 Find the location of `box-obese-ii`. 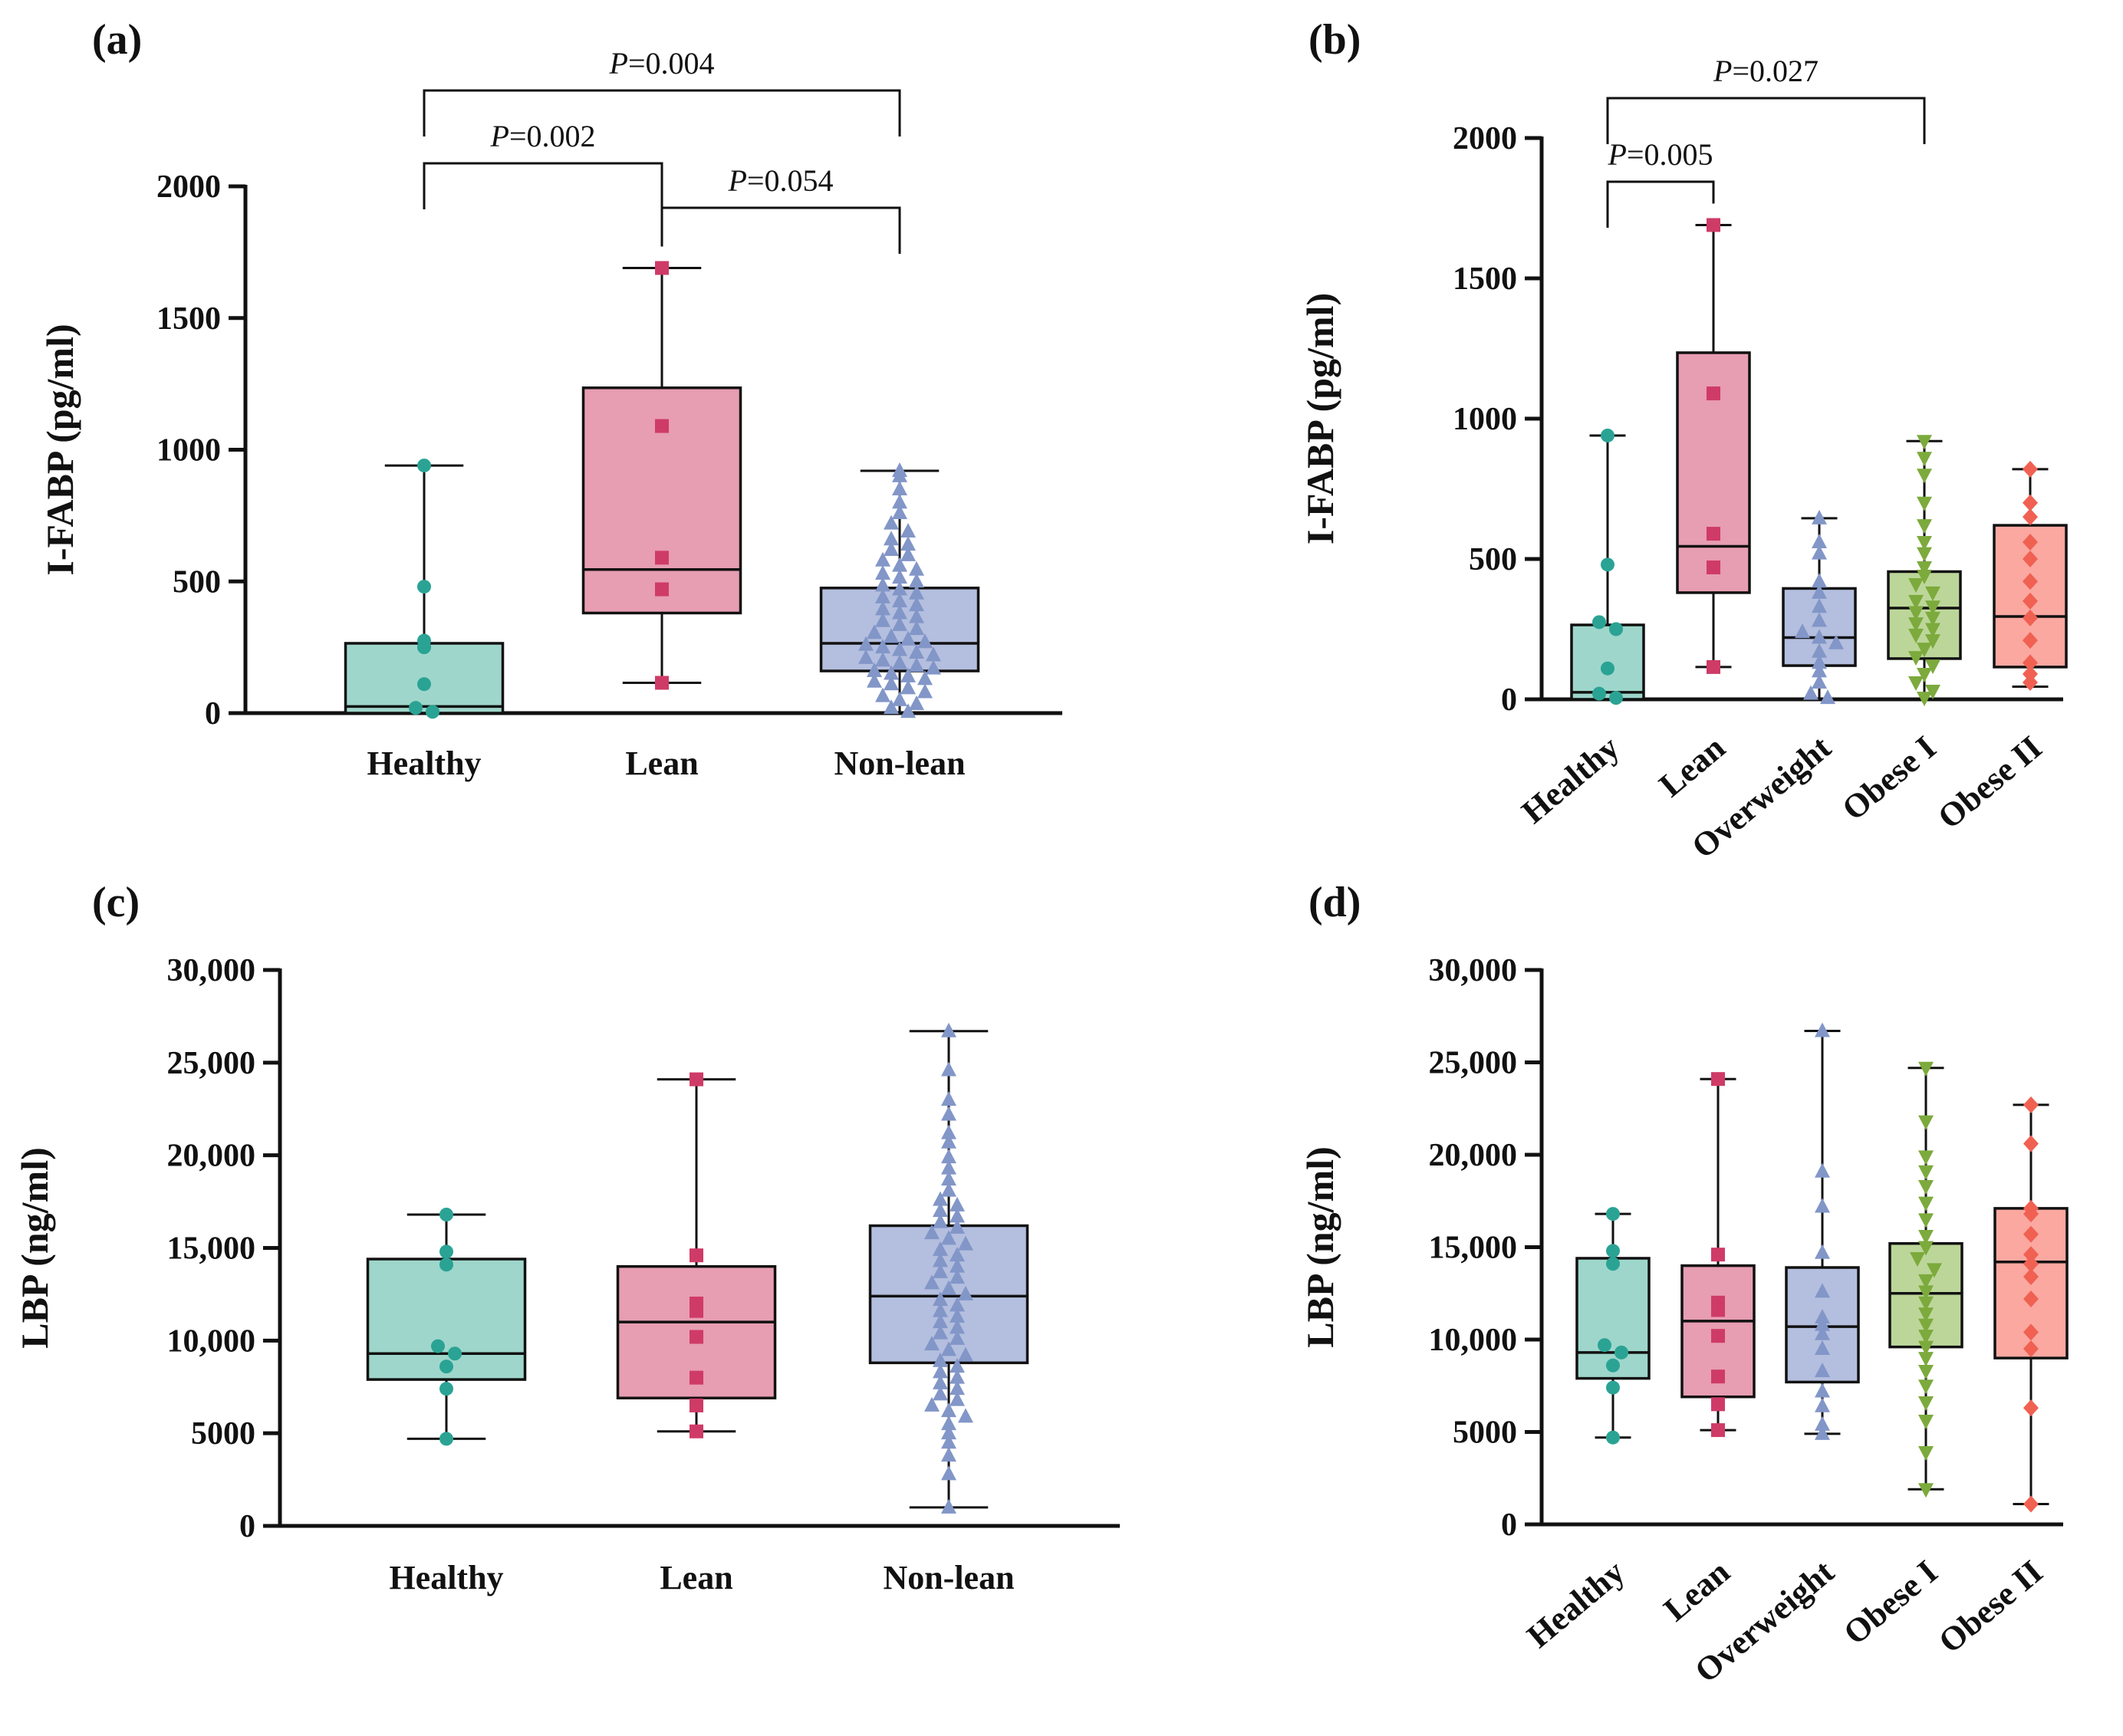

box-obese-ii is located at coordinates (2030, 576).